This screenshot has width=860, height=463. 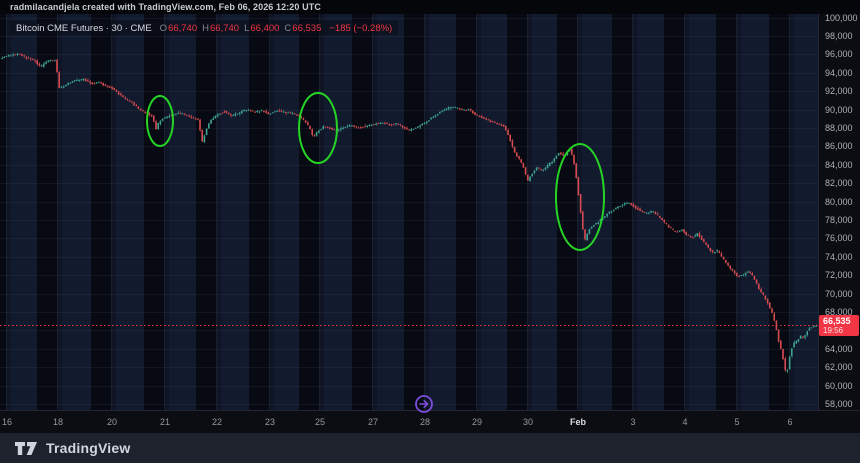 What do you see at coordinates (88, 448) in the screenshot?
I see `footer-brand-text: TradingView` at bounding box center [88, 448].